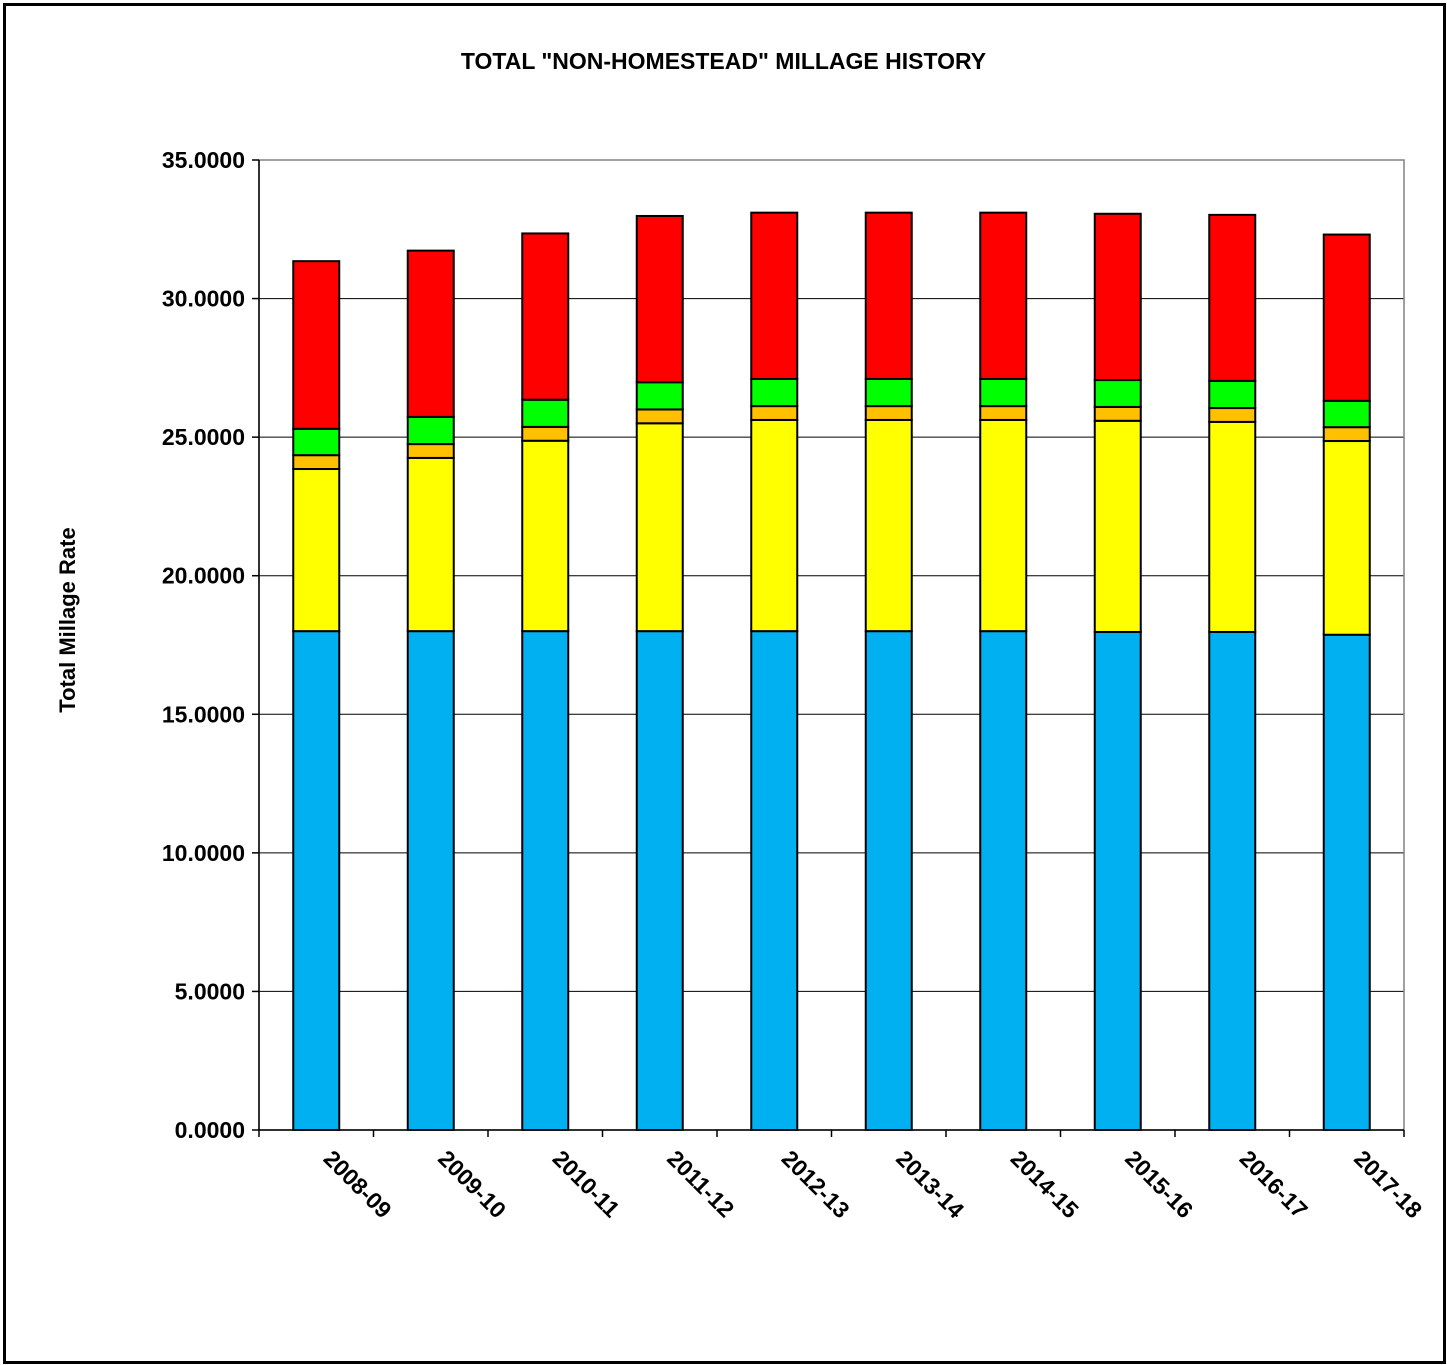 This screenshot has height=1365, width=1447. I want to click on x-tick-label: 2013-14, so click(930, 1184).